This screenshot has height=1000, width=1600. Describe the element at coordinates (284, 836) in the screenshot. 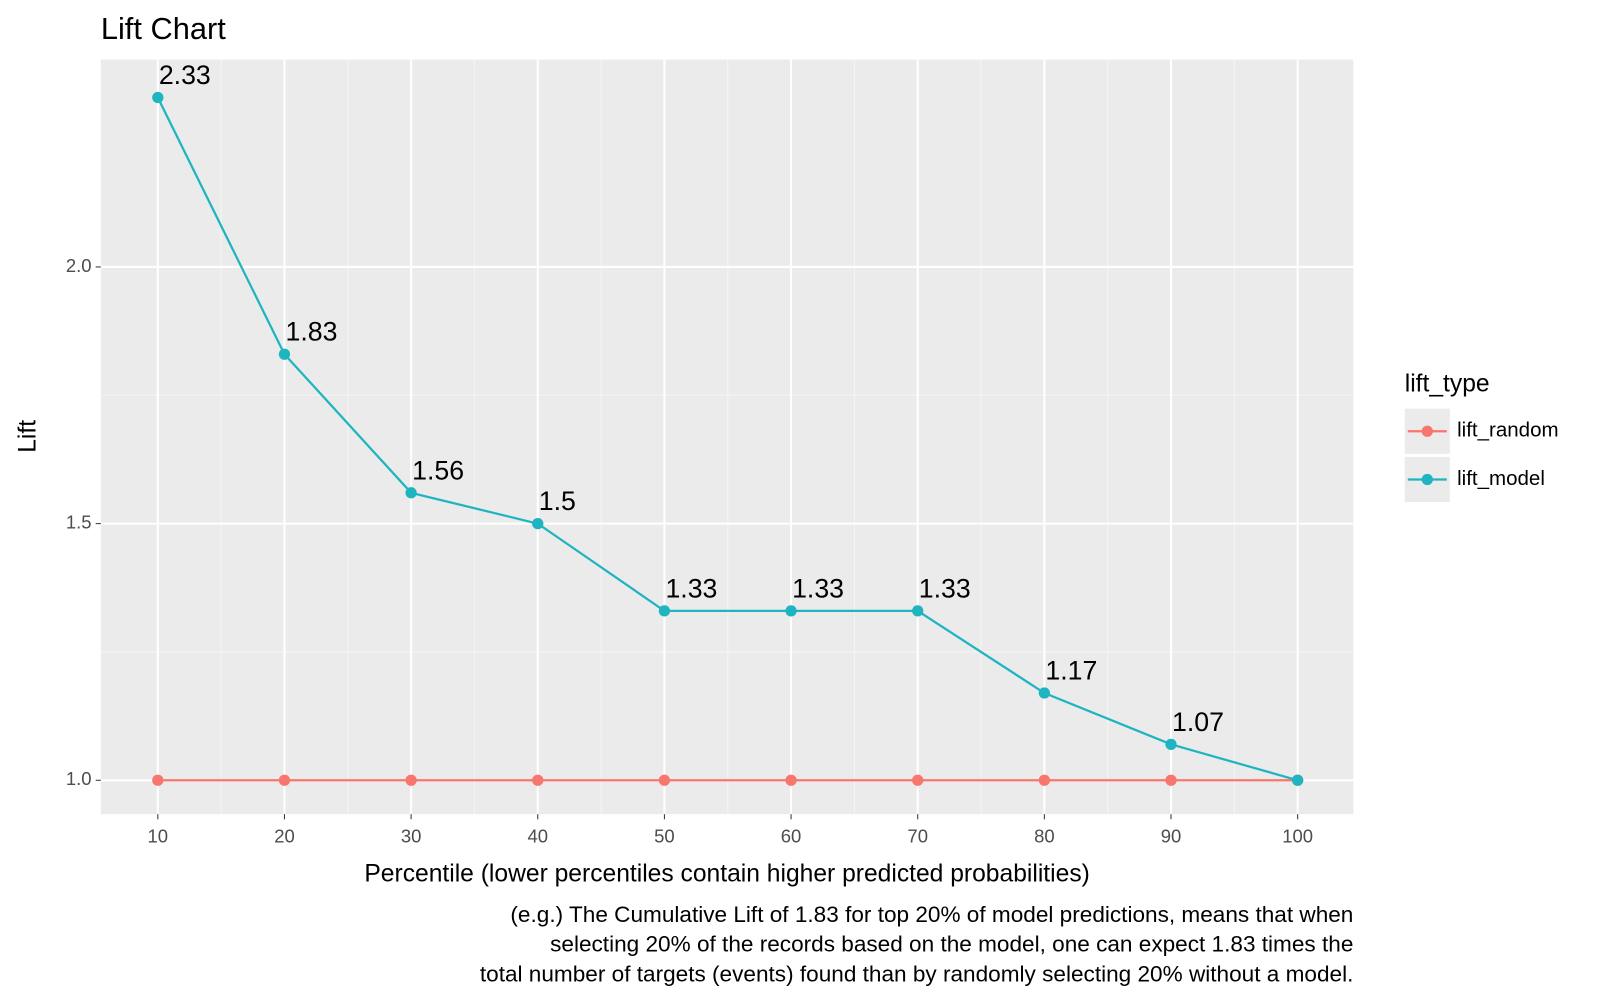

I see `x-tick-label: 20` at that location.